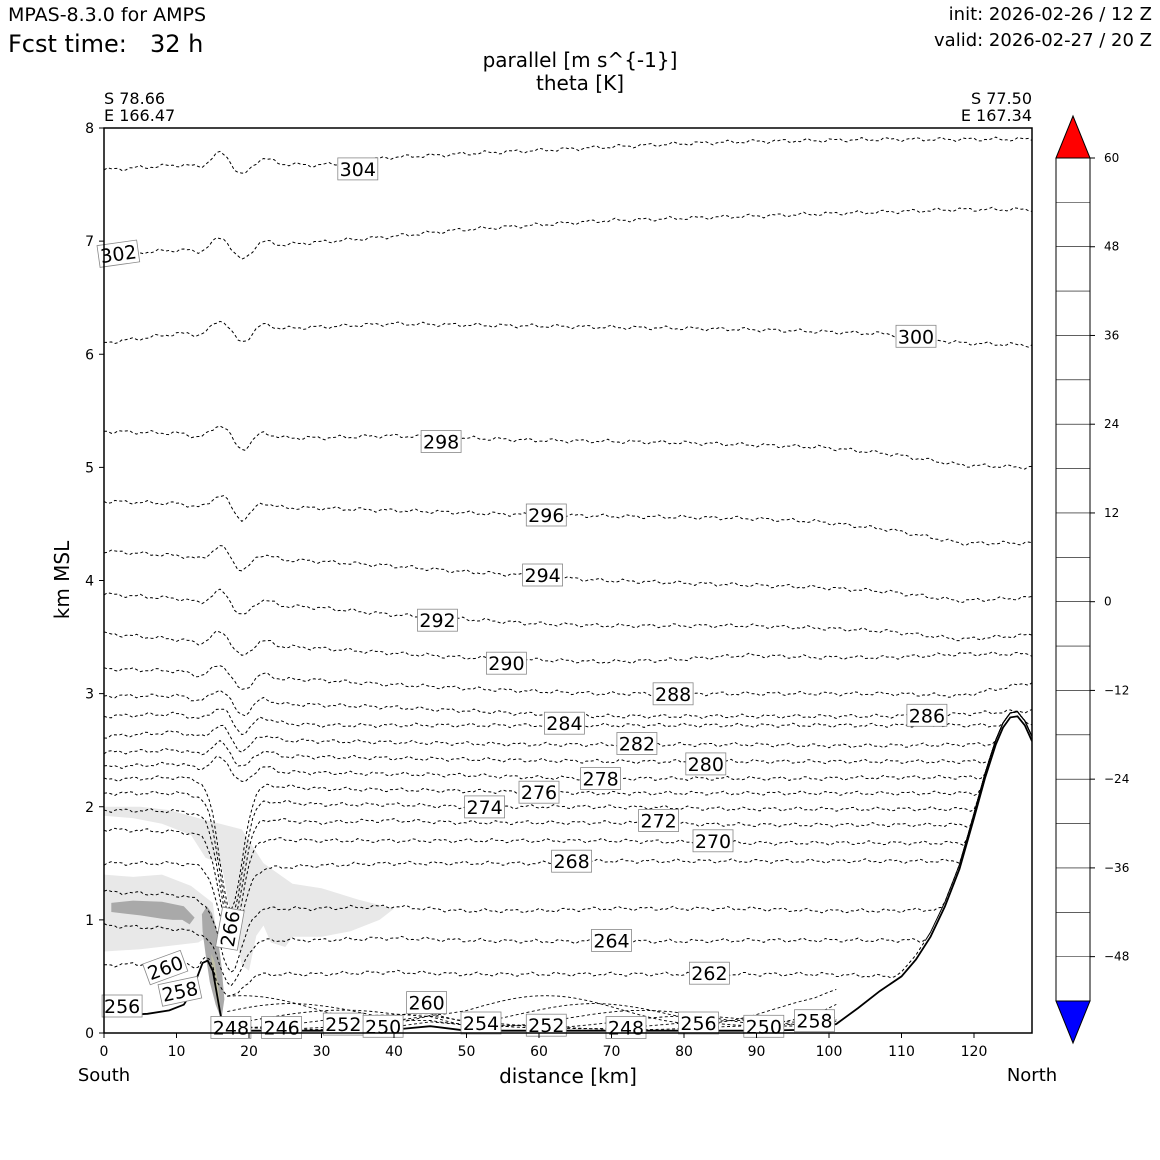 Image resolution: width=1160 pixels, height=1160 pixels. Describe the element at coordinates (89, 582) in the screenshot. I see `y-tick-label: 4` at that location.